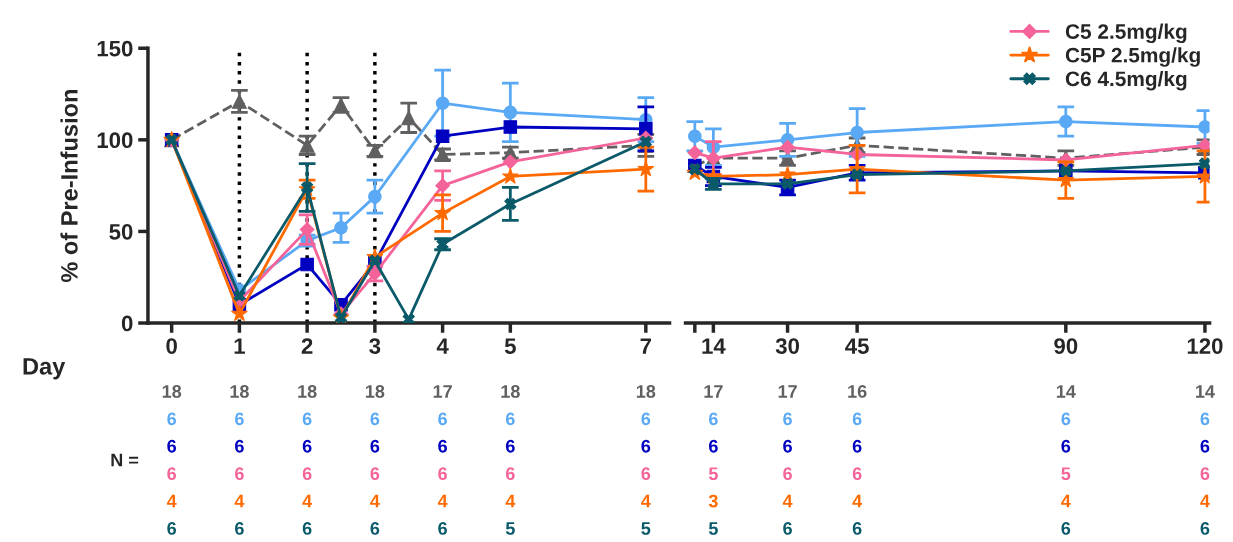 This screenshot has height=542, width=1233. What do you see at coordinates (1126, 33) in the screenshot?
I see `legend-label: C5 2.5mg/kg` at bounding box center [1126, 33].